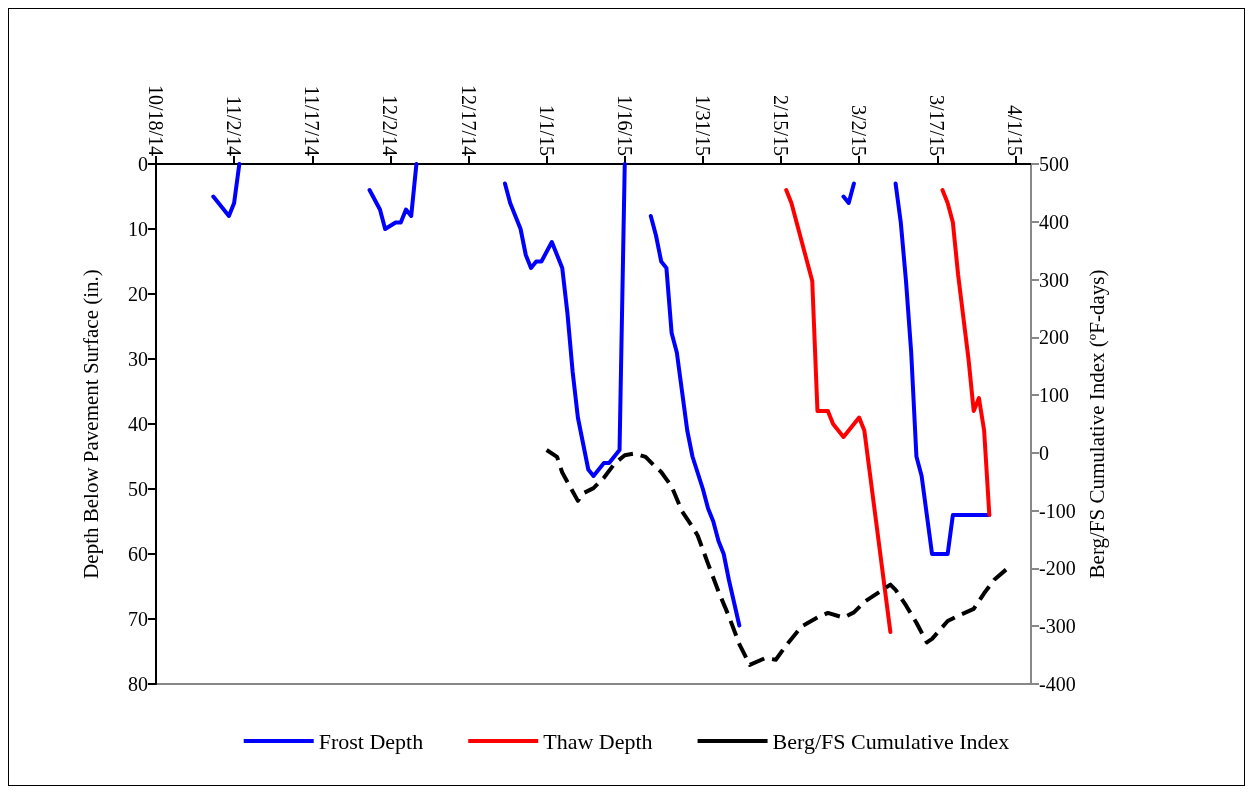  What do you see at coordinates (138, 619) in the screenshot?
I see `y-tick-label: 70` at bounding box center [138, 619].